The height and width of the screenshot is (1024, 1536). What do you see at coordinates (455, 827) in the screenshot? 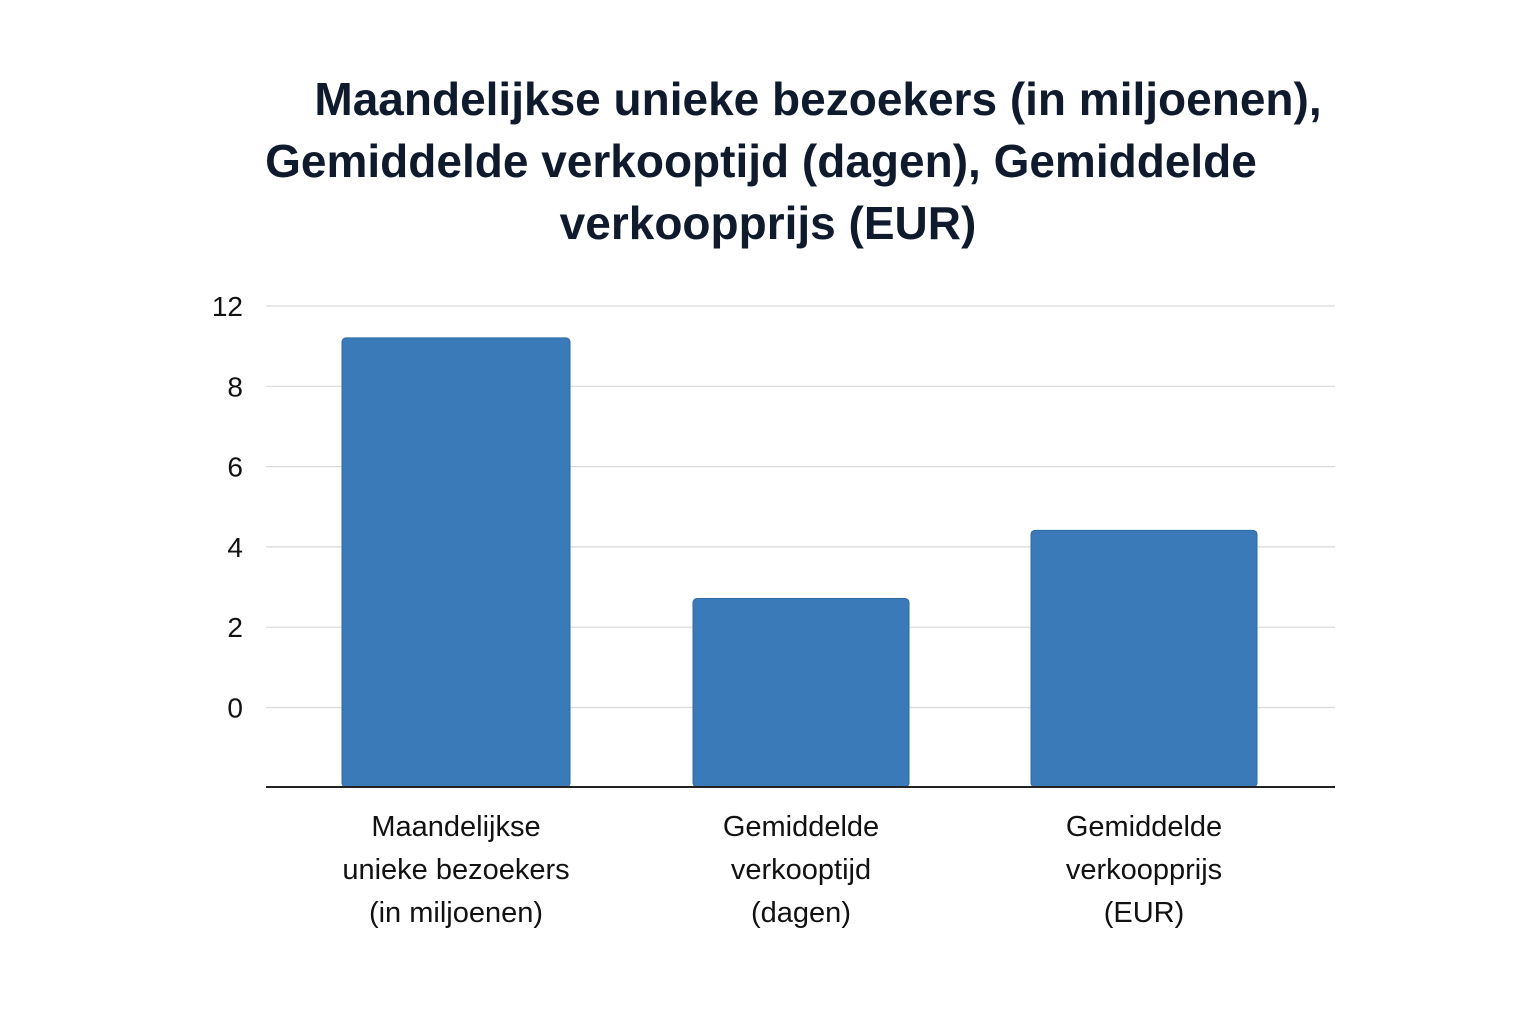
I see `x-category-label-line: Maandelijkse` at bounding box center [455, 827].